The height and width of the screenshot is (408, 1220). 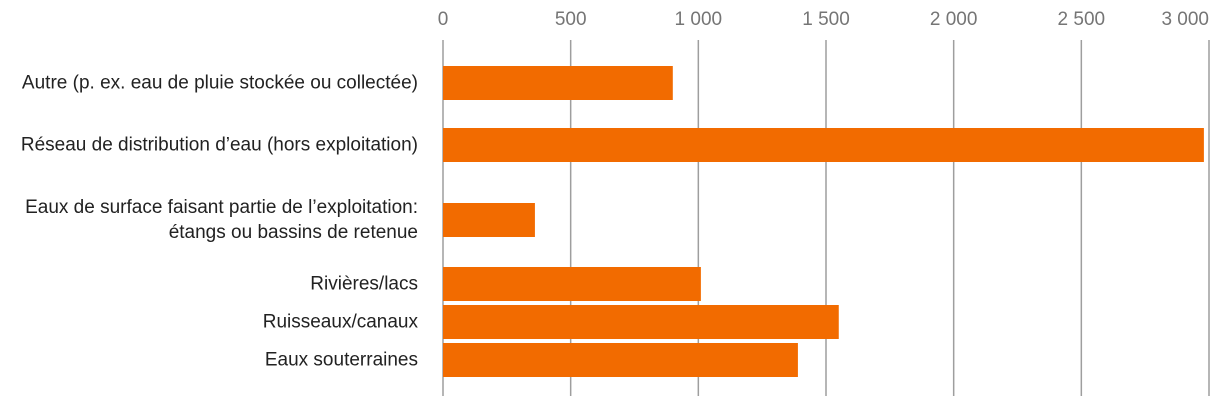 I want to click on x-tick-label: 500, so click(x=571, y=19).